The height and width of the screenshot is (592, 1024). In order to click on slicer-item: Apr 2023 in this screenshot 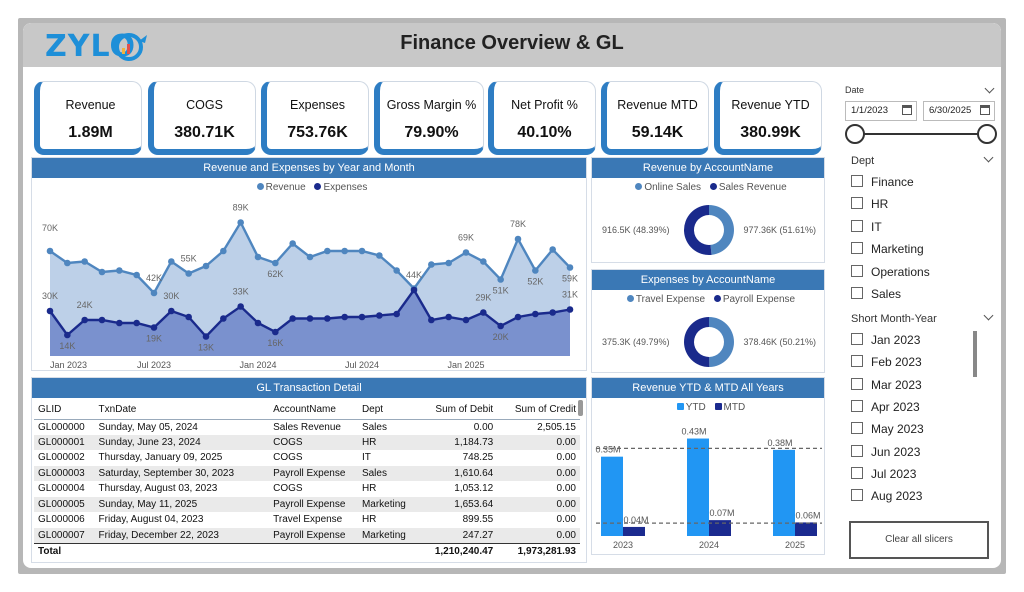, I will do `click(885, 408)`.